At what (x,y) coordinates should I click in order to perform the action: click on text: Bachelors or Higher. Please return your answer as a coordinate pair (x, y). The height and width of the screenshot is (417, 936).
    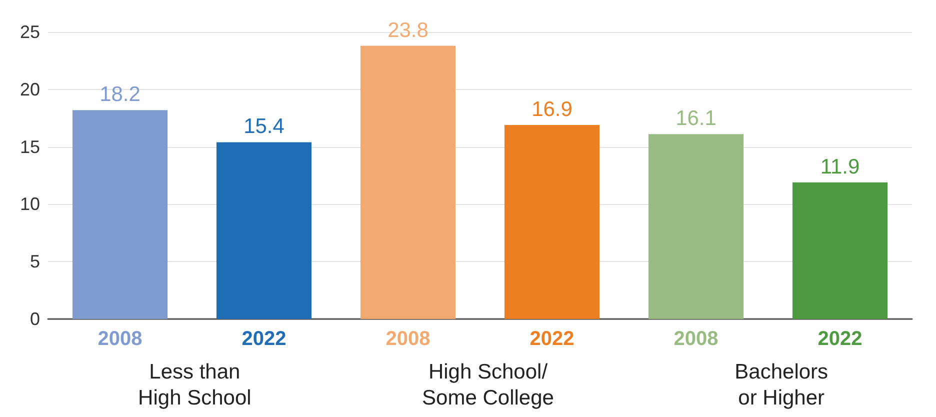
    Looking at the image, I should click on (781, 385).